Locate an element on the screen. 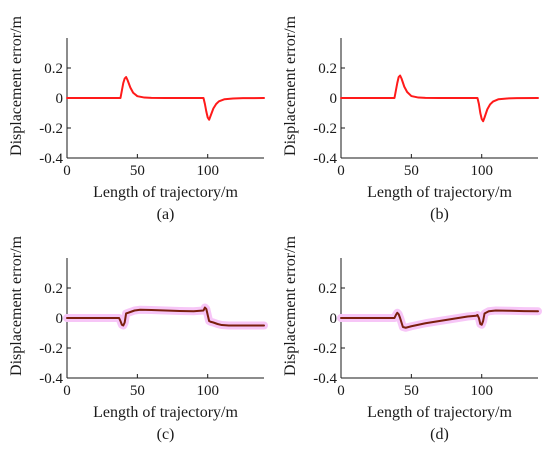  panel-label: (a) is located at coordinates (166, 214).